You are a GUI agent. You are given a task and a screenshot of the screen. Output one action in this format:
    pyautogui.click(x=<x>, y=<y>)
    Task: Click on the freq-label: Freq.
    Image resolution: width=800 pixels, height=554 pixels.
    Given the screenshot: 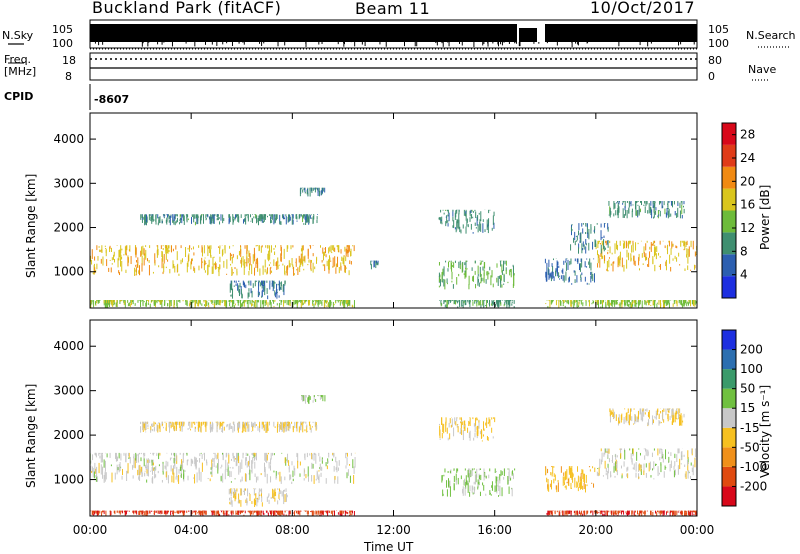 What is the action you would take?
    pyautogui.click(x=18, y=59)
    